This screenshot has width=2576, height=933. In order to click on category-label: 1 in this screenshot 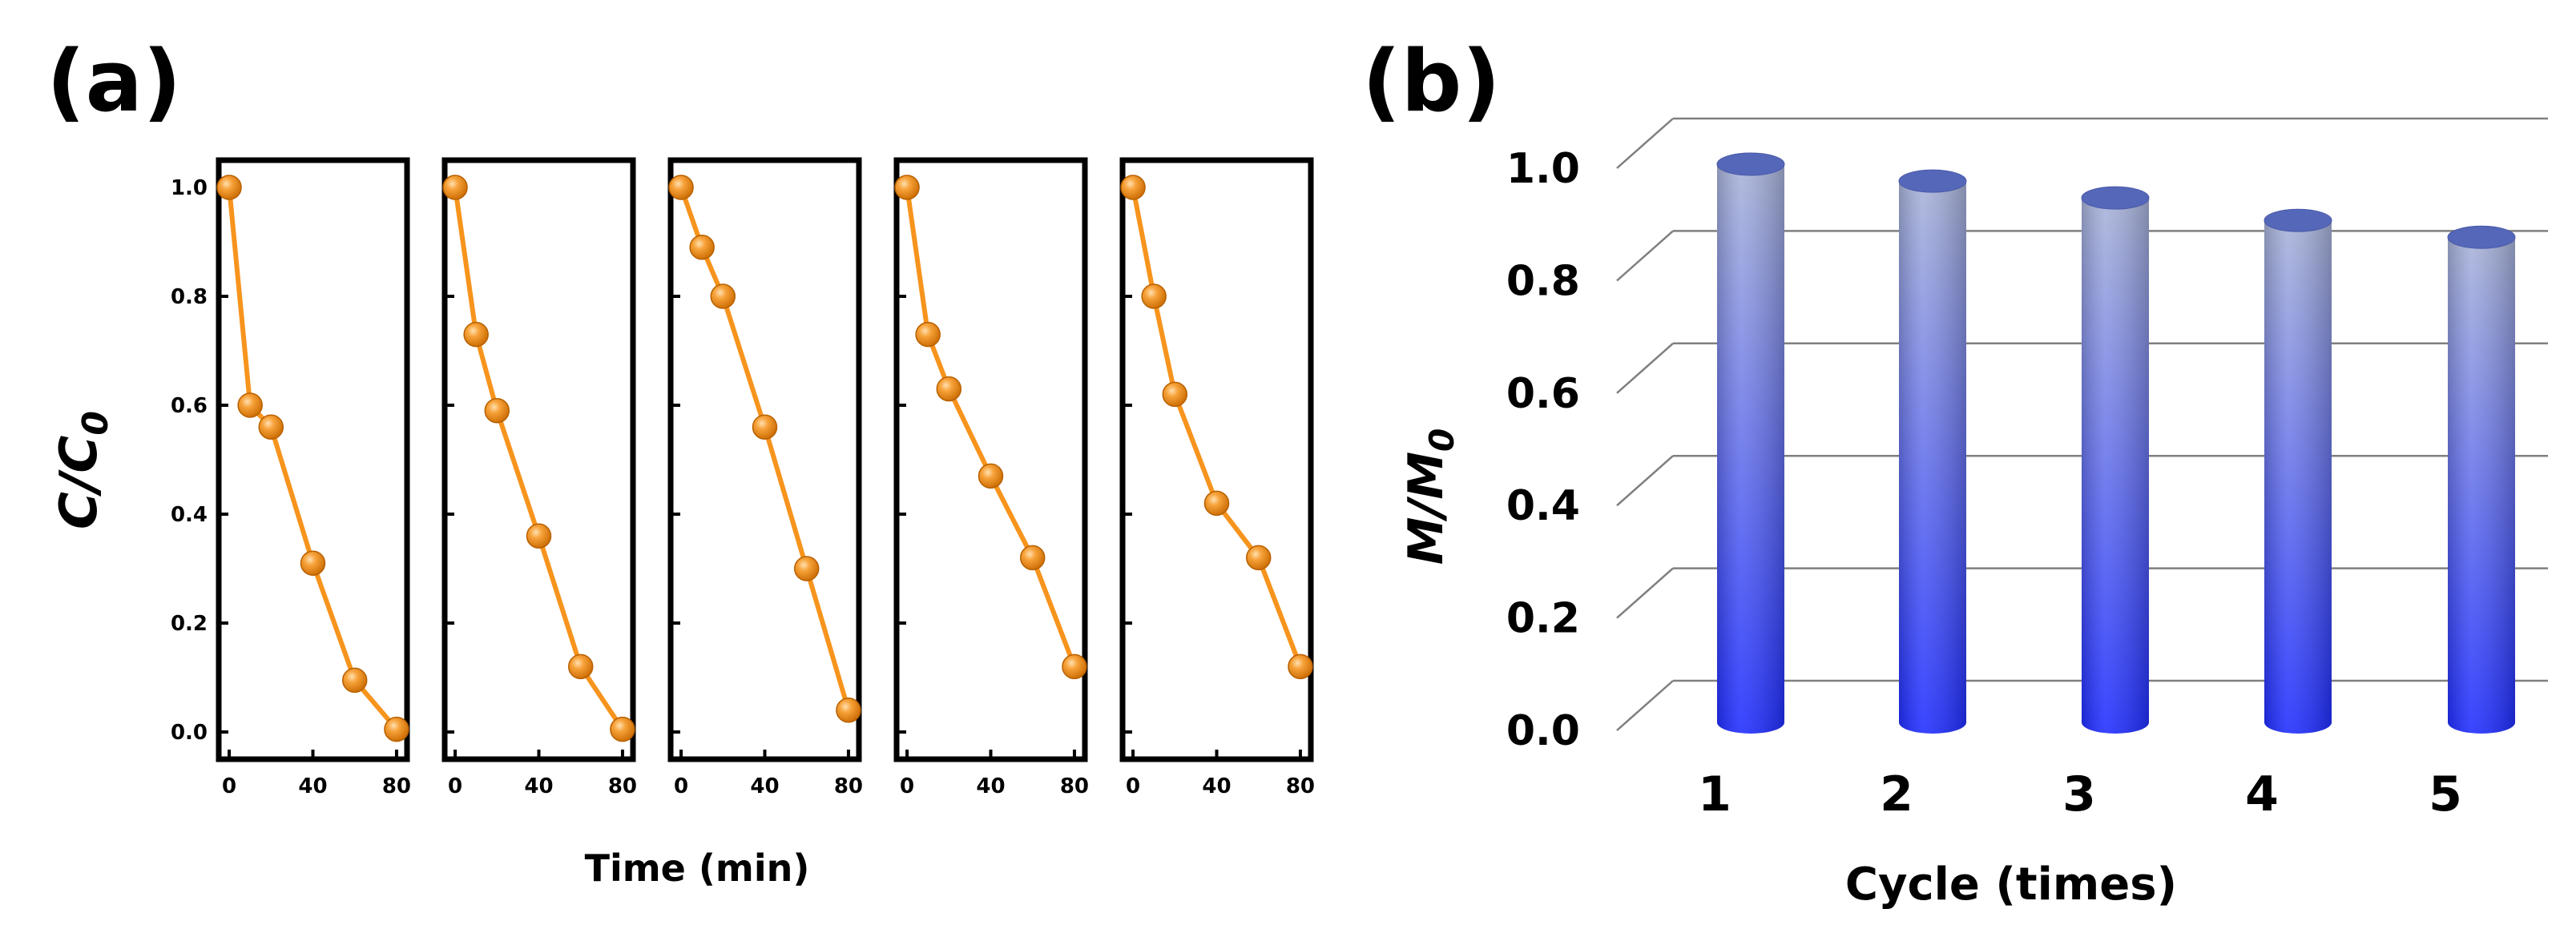, I will do `click(1714, 794)`.